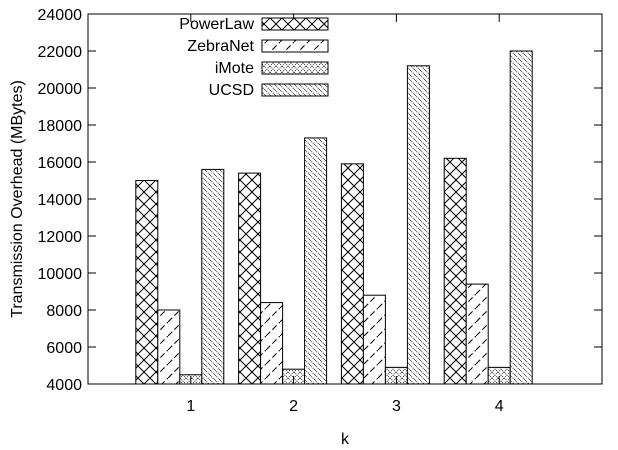  What do you see at coordinates (17, 199) in the screenshot?
I see `y-axis-label: Transmission Overhead (MBytes)` at bounding box center [17, 199].